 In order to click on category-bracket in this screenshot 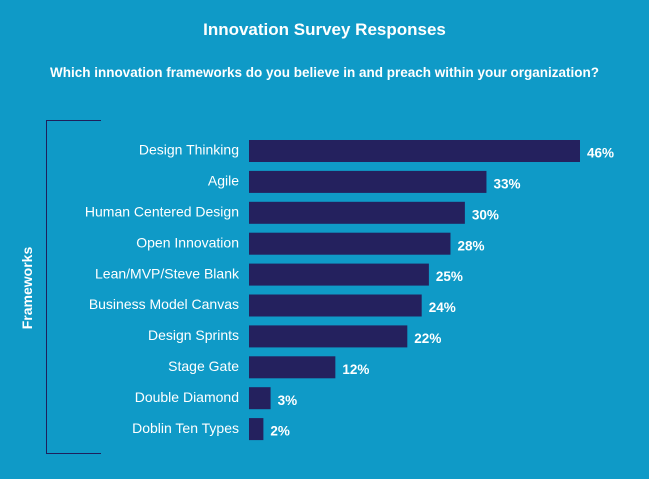, I will do `click(73, 287)`.